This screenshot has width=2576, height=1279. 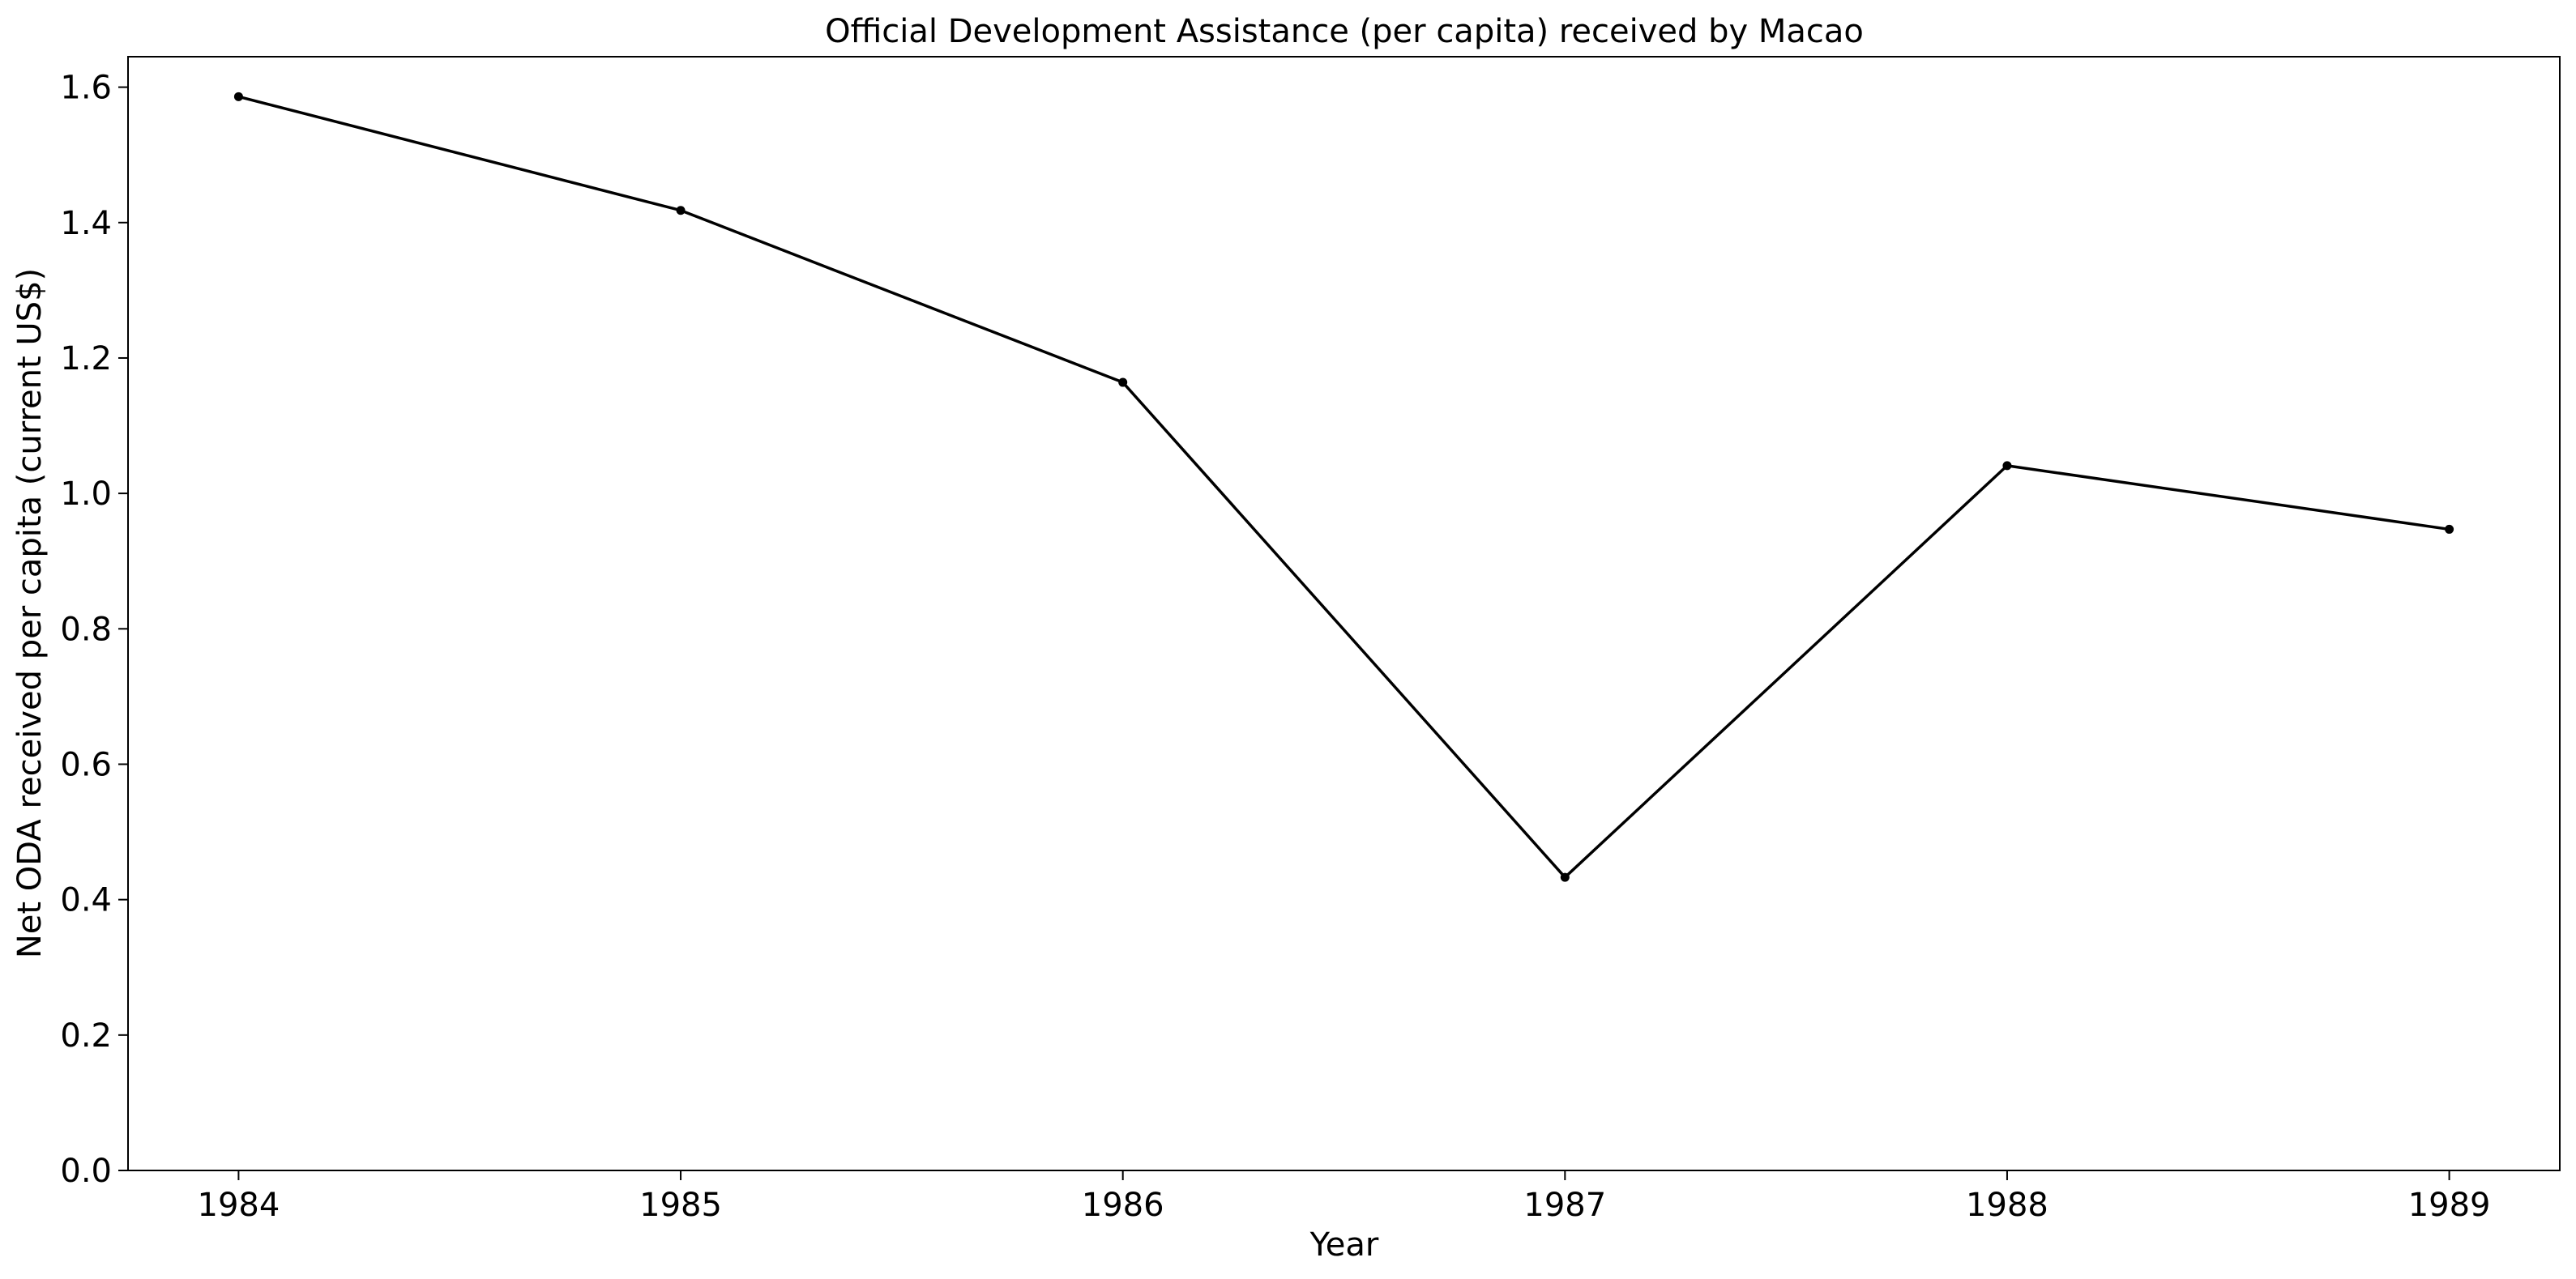 I want to click on x-axis-label: Year, so click(x=1344, y=1245).